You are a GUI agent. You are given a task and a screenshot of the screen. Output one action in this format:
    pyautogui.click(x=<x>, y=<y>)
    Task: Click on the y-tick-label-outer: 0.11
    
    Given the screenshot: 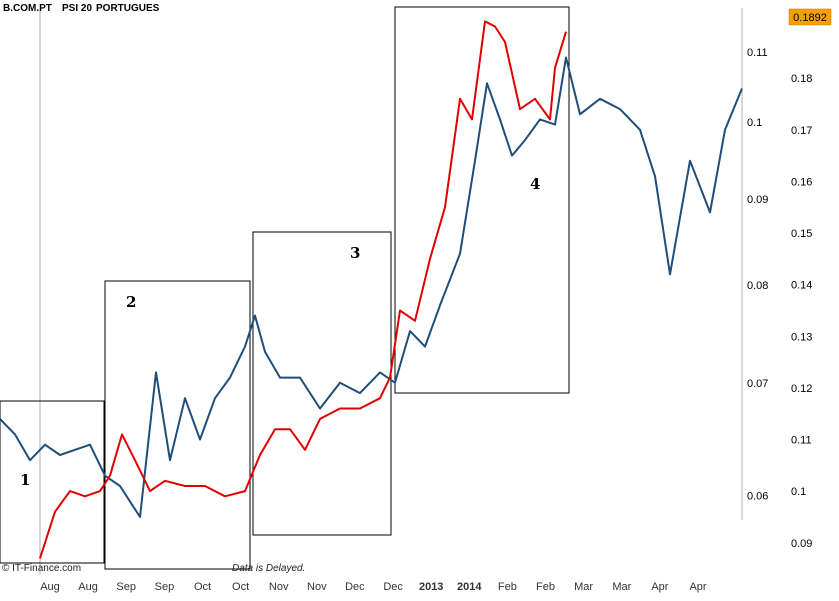 What is the action you would take?
    pyautogui.click(x=801, y=441)
    